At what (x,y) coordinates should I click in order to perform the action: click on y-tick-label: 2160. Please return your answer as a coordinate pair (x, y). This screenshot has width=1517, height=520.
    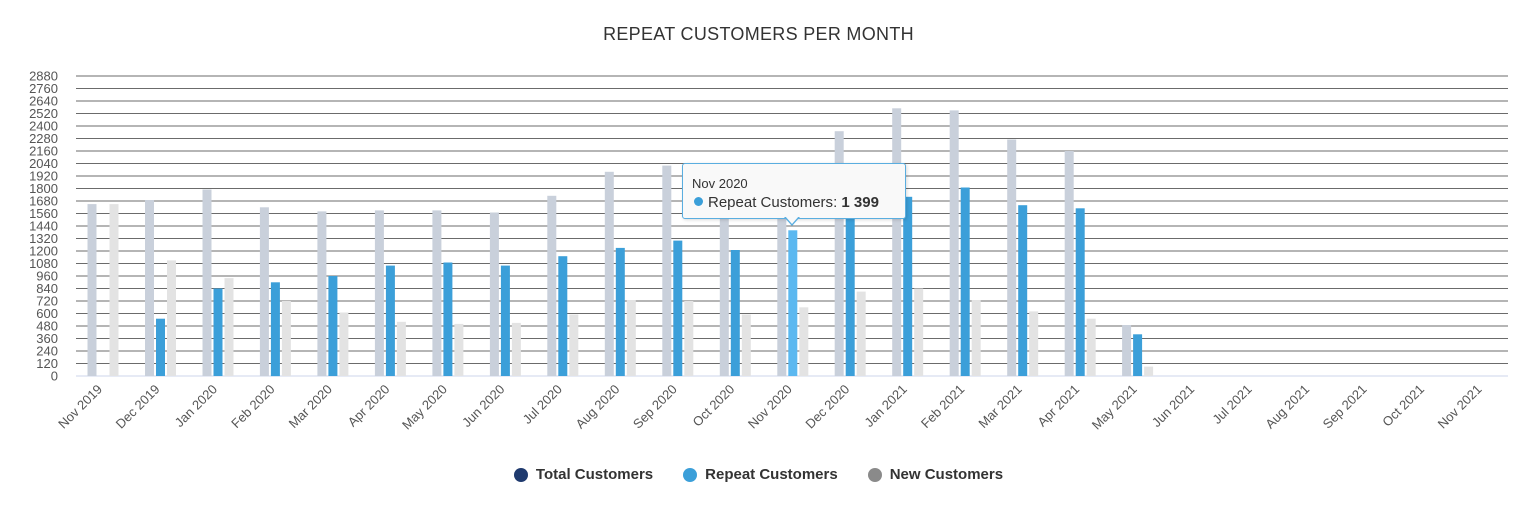
    Looking at the image, I should click on (43, 151).